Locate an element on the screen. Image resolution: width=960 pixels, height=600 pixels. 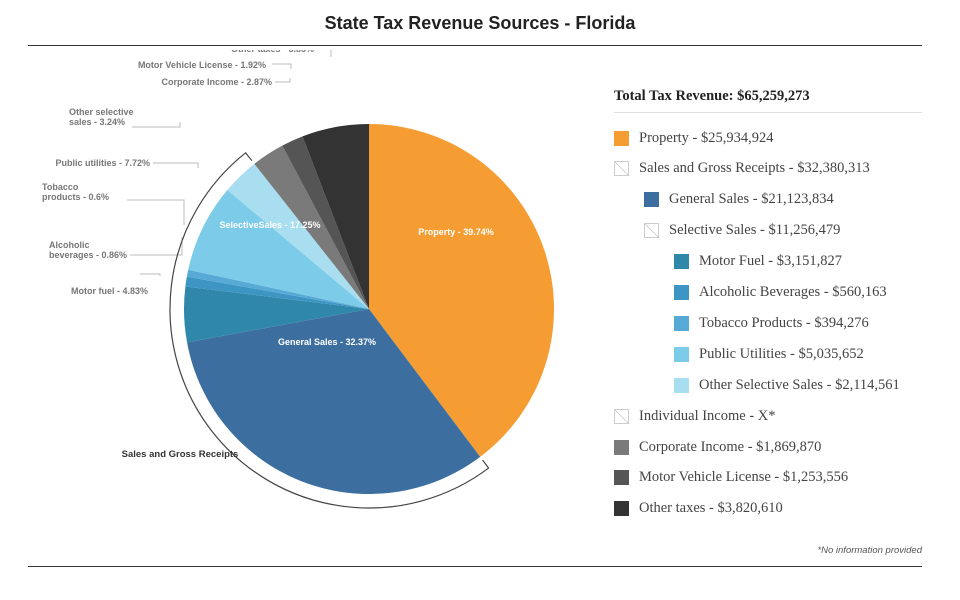
legend-item: Motor Vehicle License - $1,253,556 is located at coordinates (731, 478).